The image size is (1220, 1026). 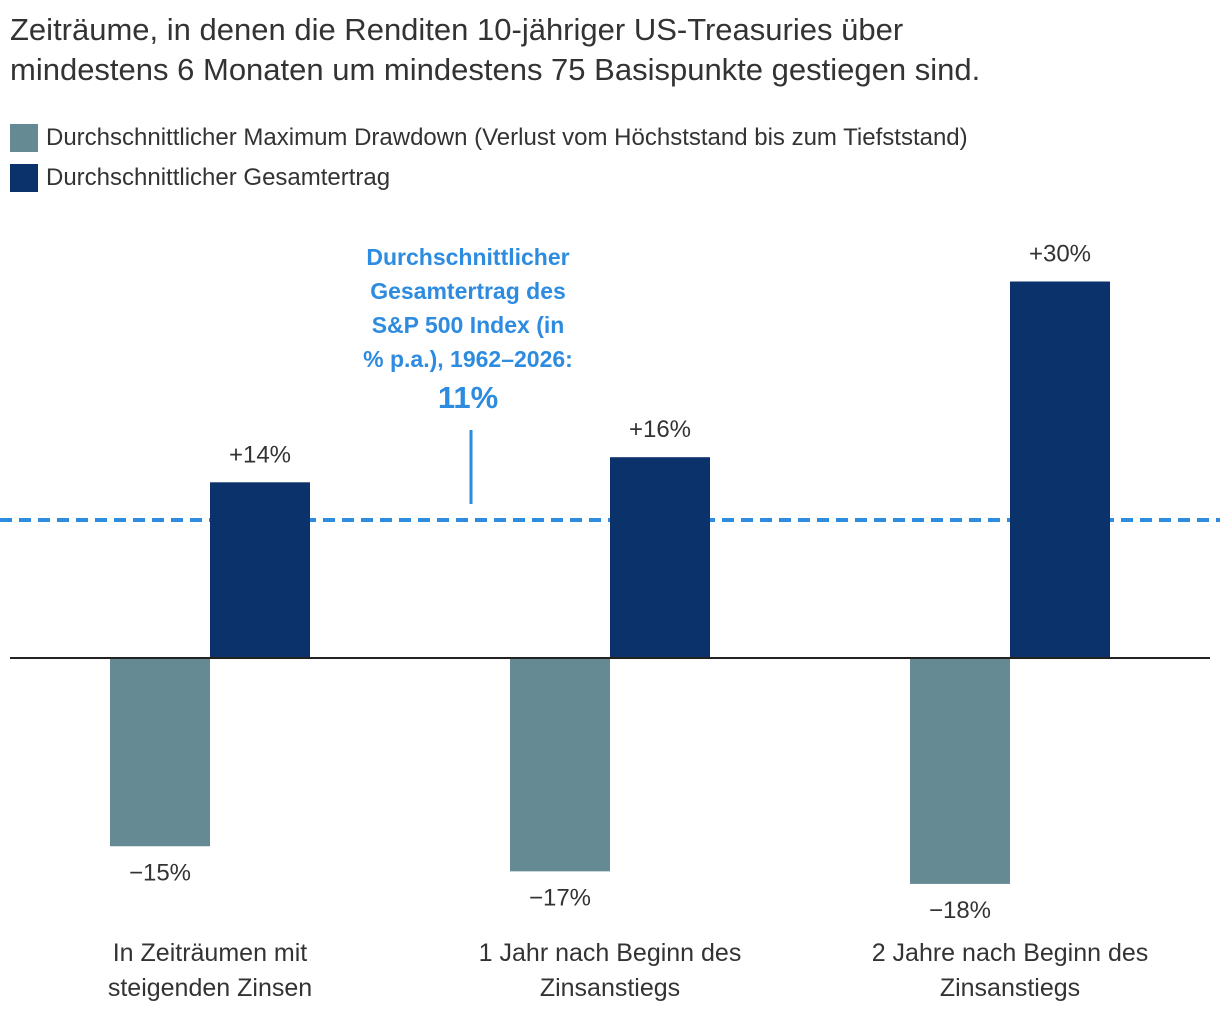 I want to click on reference-annotation-line-2: Gesamtertrag des, so click(x=468, y=291).